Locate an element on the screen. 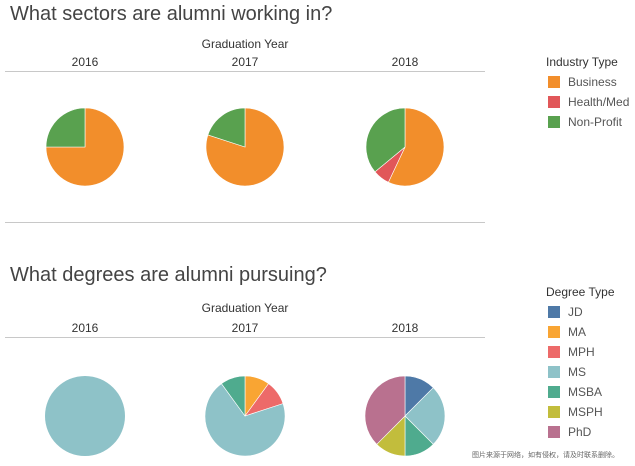 This screenshot has width=635, height=466. legend-swatch-health-med is located at coordinates (554, 102).